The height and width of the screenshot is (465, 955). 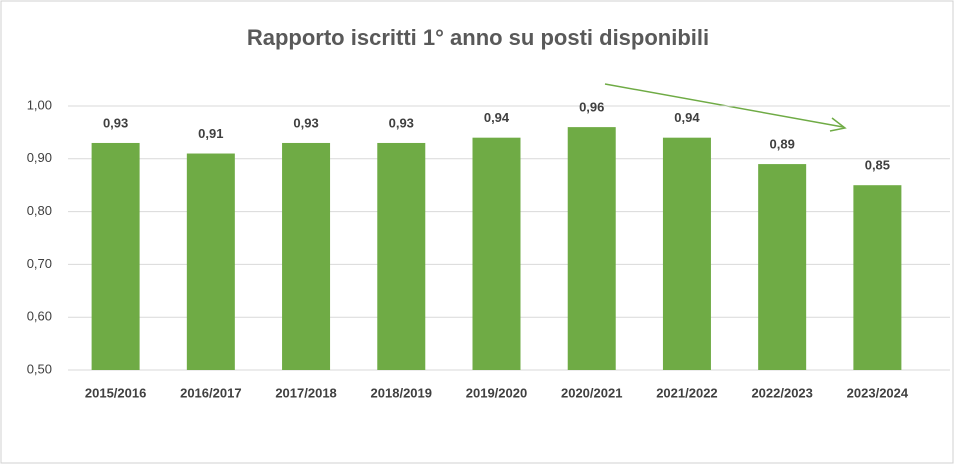 What do you see at coordinates (210, 133) in the screenshot?
I see `value-label: 0,91` at bounding box center [210, 133].